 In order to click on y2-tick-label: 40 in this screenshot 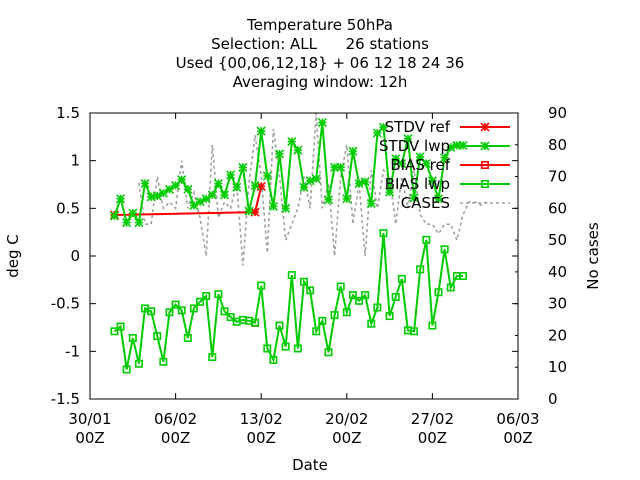, I will do `click(557, 272)`.